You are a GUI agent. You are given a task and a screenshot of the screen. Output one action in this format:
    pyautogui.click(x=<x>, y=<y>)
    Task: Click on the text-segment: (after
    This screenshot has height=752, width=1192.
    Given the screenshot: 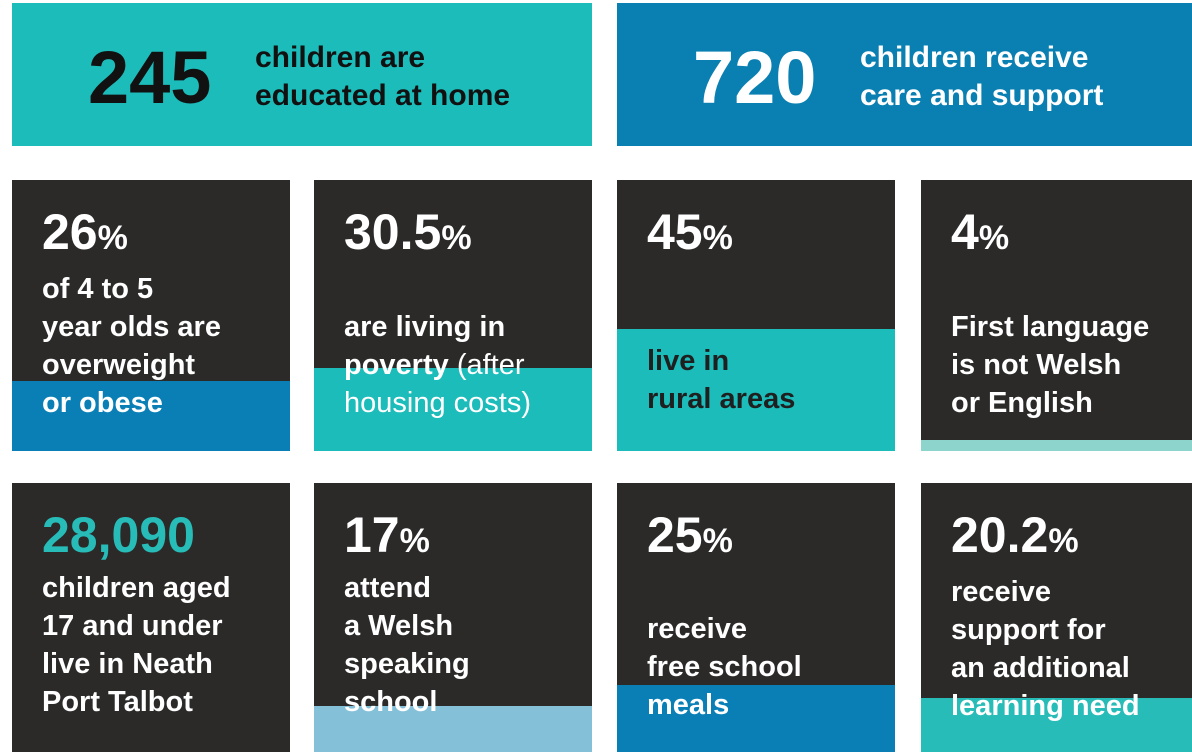 What is the action you would take?
    pyautogui.click(x=486, y=365)
    